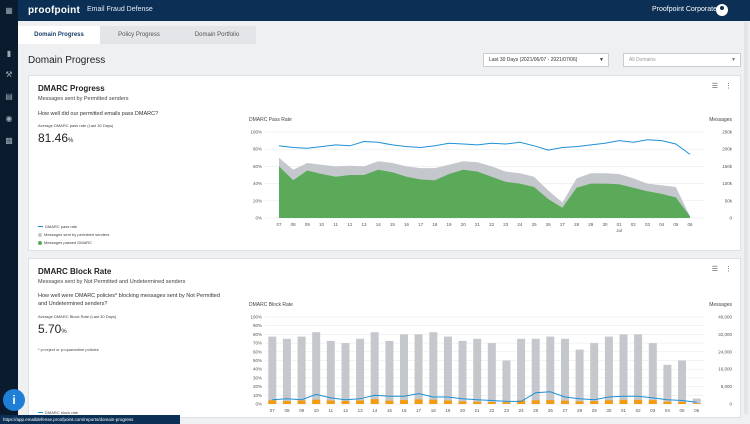  What do you see at coordinates (546, 60) in the screenshot?
I see `date-range-select: Last 30 Days (2021/06/07 - 2021/07/06) ▼` at bounding box center [546, 60].